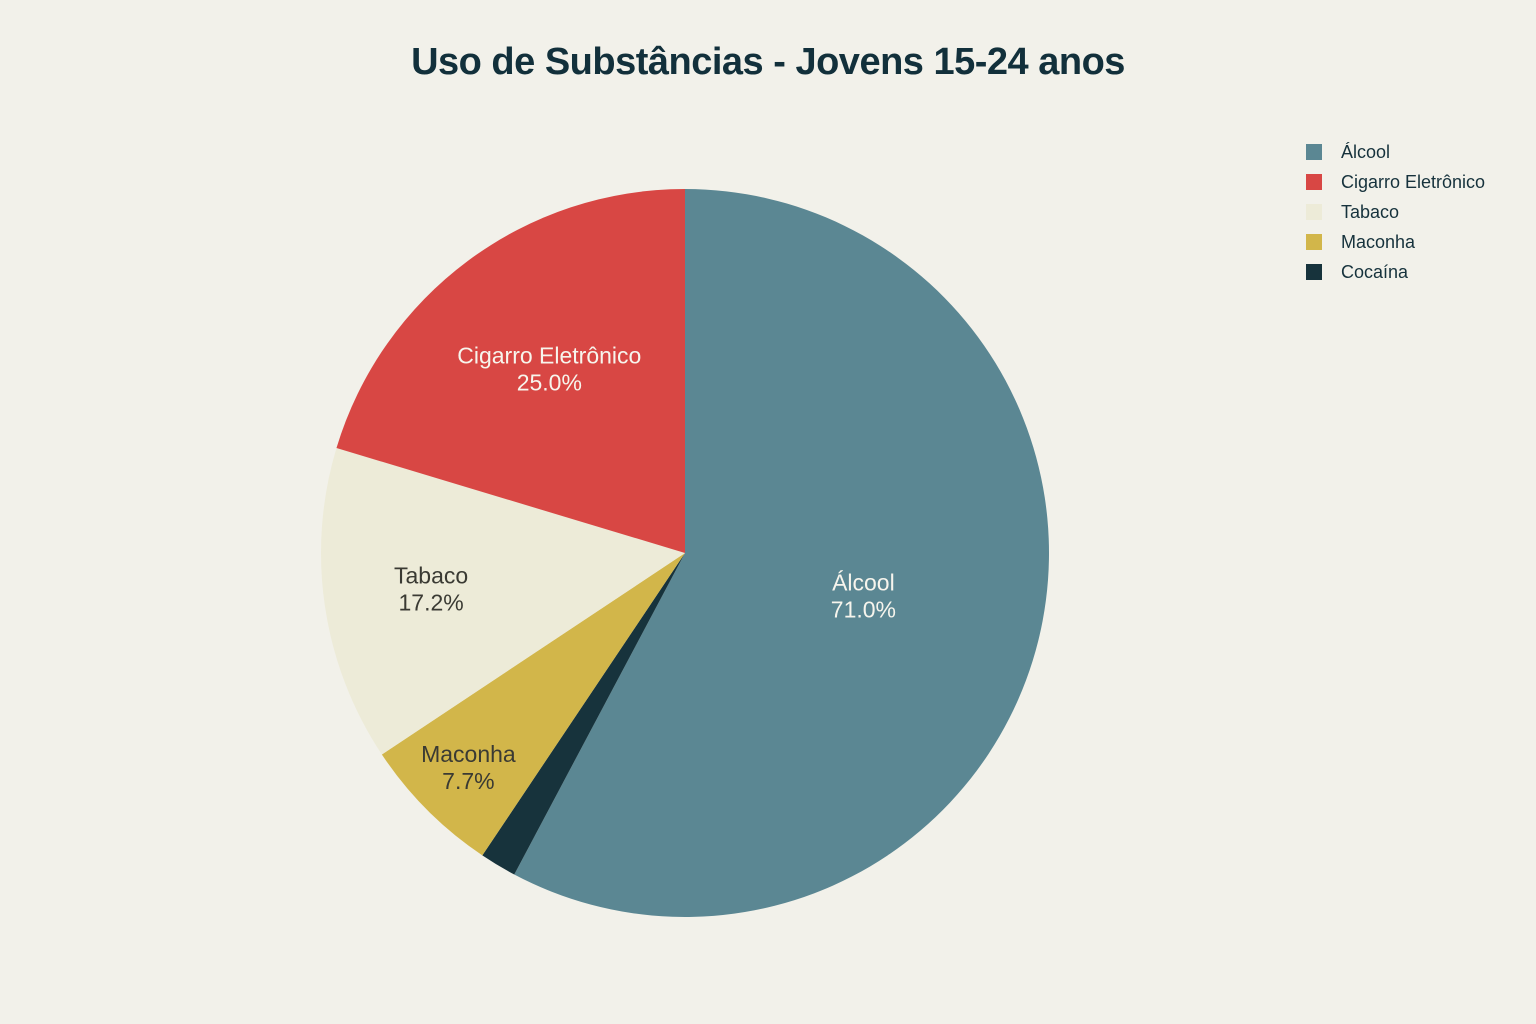  Describe the element at coordinates (1314, 242) in the screenshot. I see `legend-swatch-maconha` at that location.